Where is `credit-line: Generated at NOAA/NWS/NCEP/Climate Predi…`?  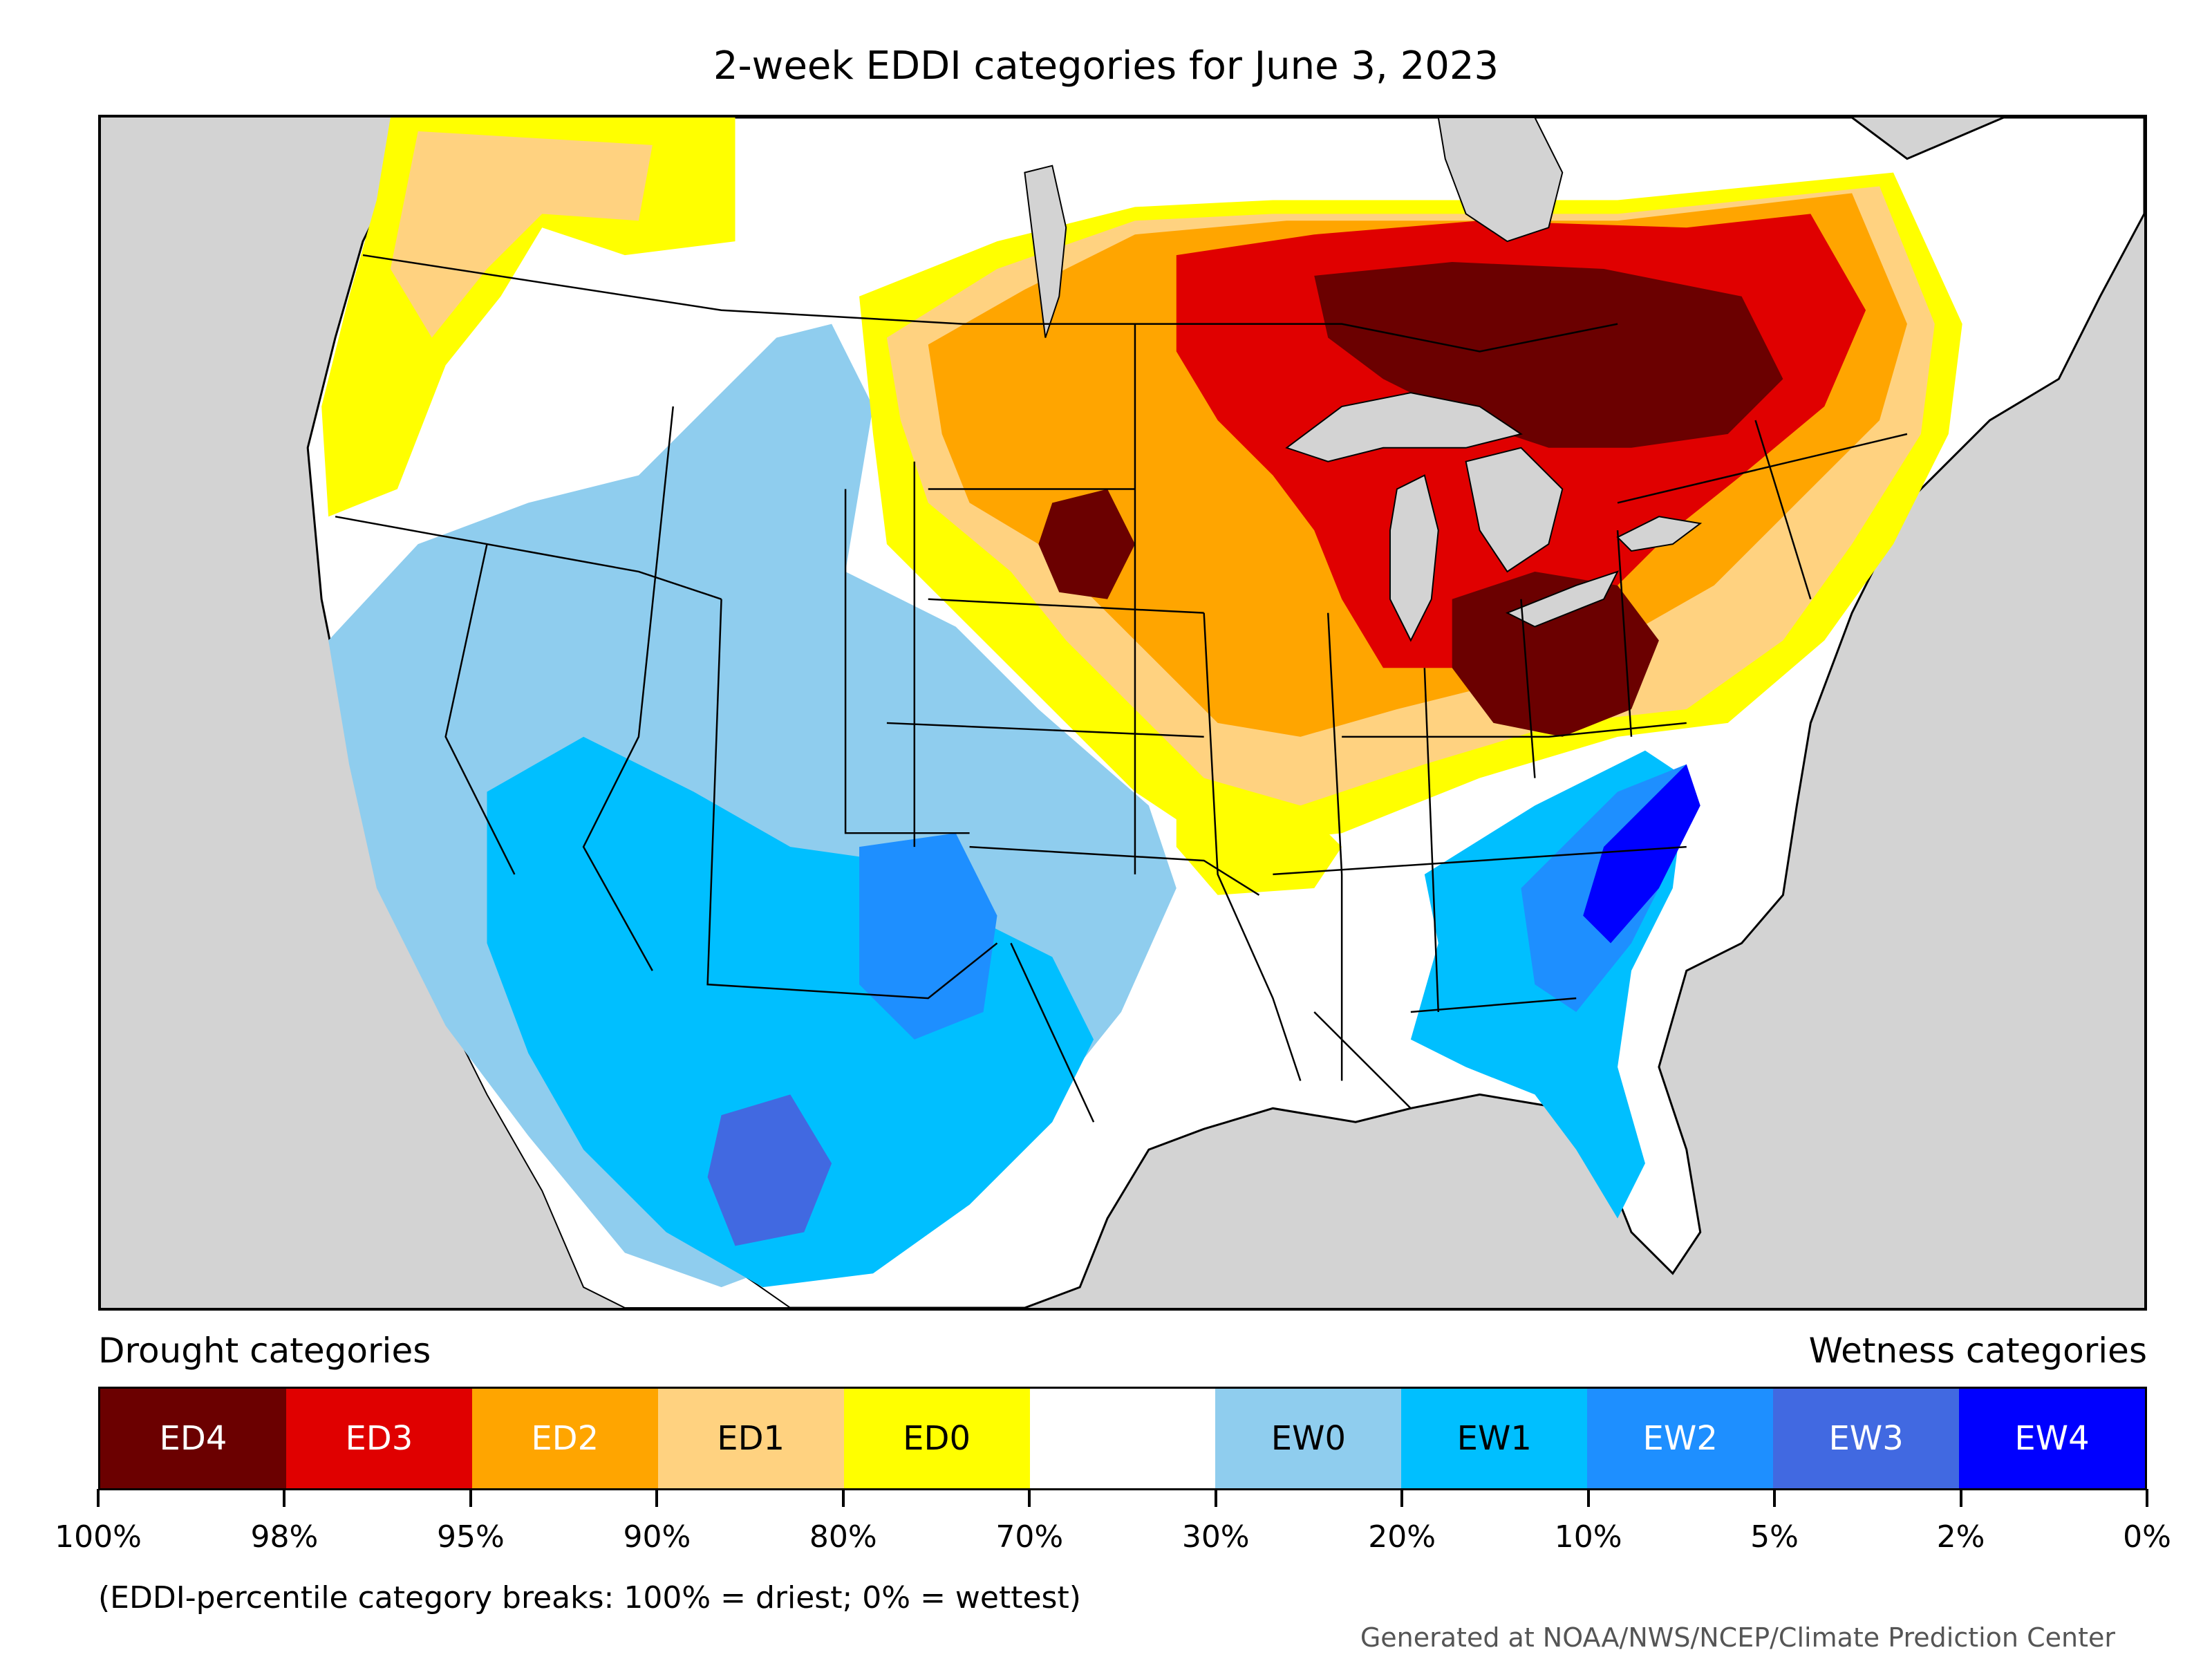
credit-line: Generated at NOAA/NWS/NCEP/Climate Predi… is located at coordinates (1737, 1638).